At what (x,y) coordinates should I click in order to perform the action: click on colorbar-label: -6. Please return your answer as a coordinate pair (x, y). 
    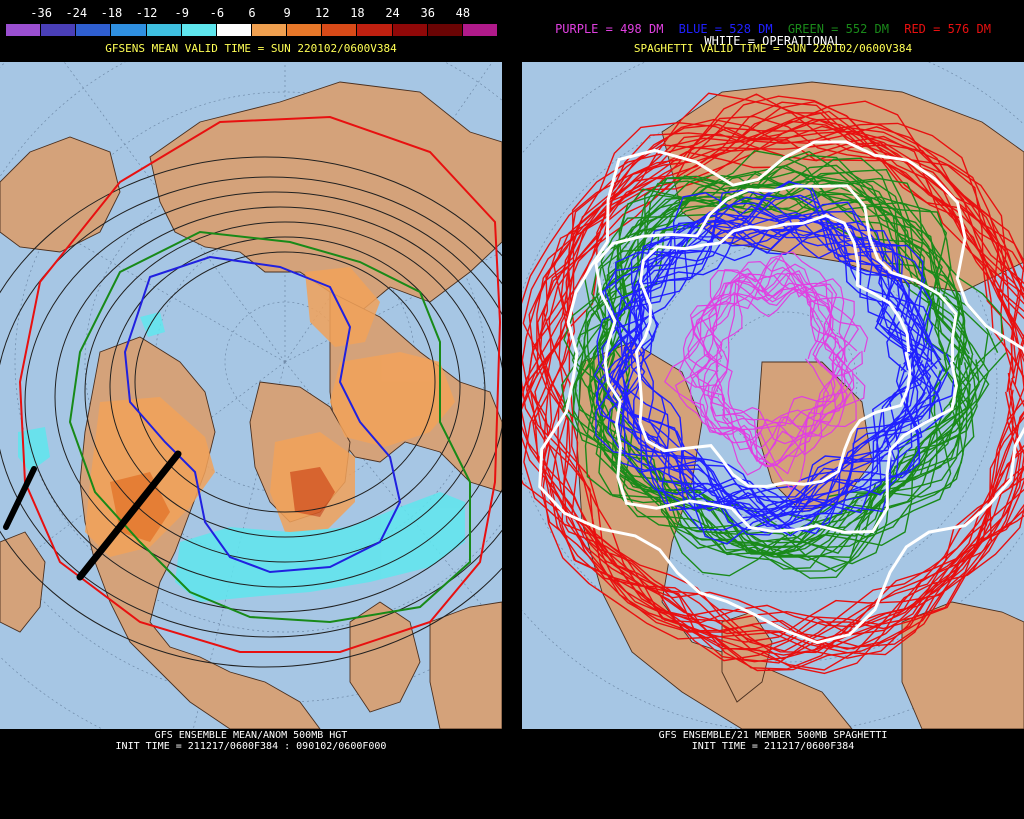
    Looking at the image, I should click on (217, 13).